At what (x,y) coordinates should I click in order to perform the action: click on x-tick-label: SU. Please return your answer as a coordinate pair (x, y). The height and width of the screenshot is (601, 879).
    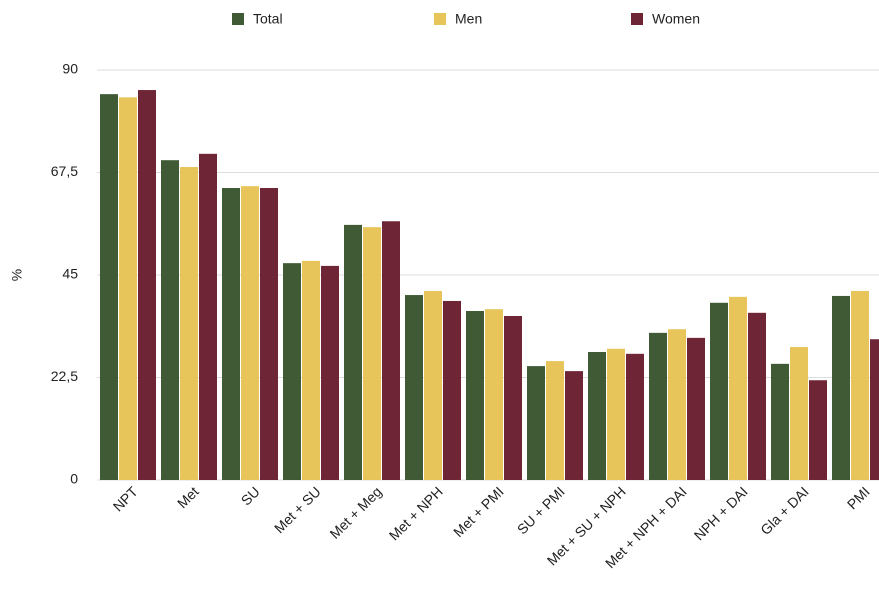
    Looking at the image, I should click on (250, 495).